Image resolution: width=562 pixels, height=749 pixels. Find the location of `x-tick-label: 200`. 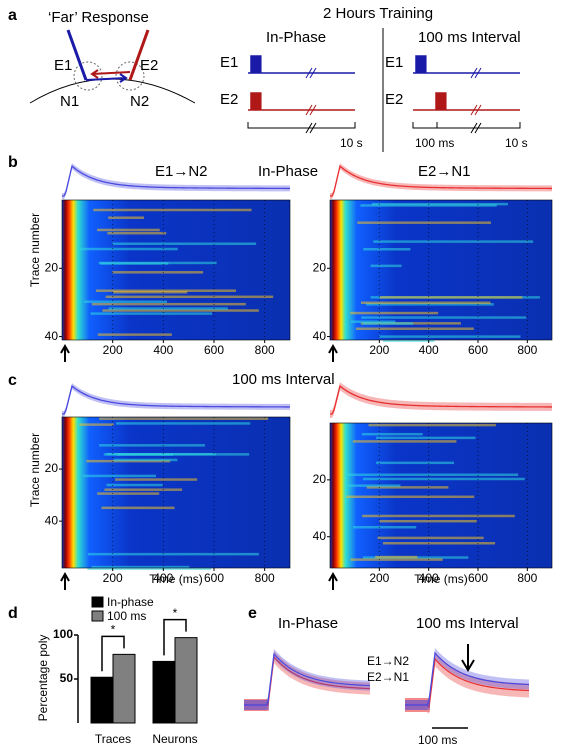

x-tick-label: 200 is located at coordinates (379, 578).